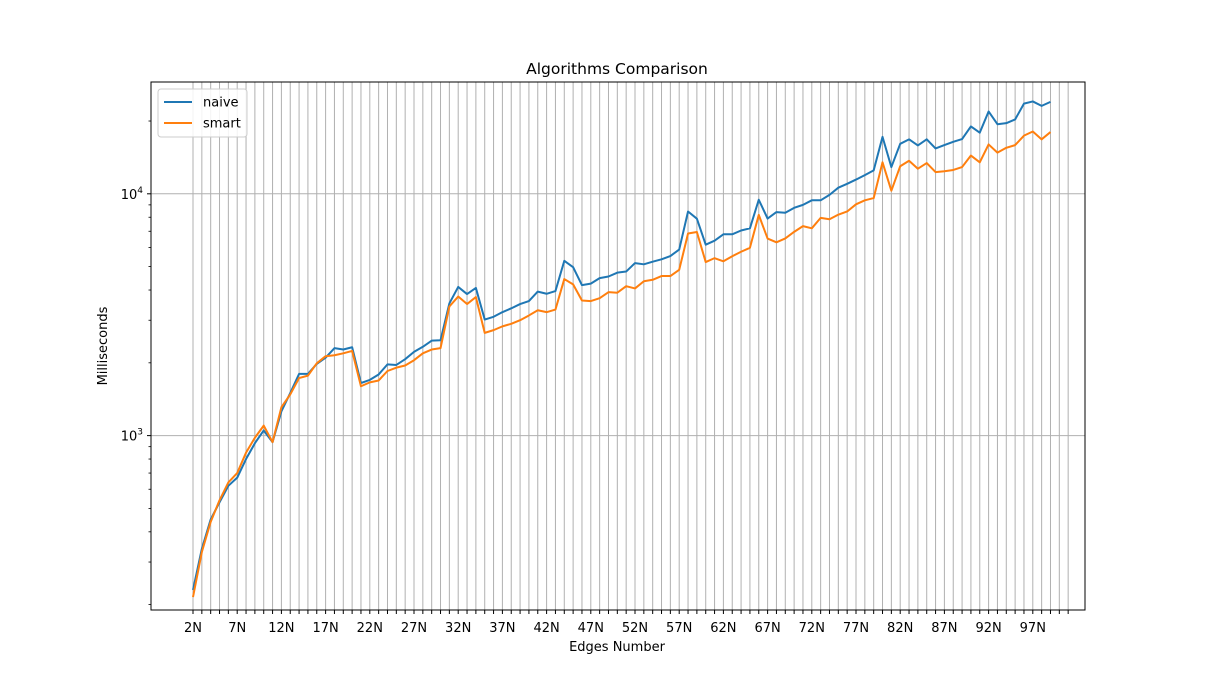 This screenshot has width=1205, height=686. Describe the element at coordinates (103, 345) in the screenshot. I see `y-axis-label: Milliseconds` at that location.